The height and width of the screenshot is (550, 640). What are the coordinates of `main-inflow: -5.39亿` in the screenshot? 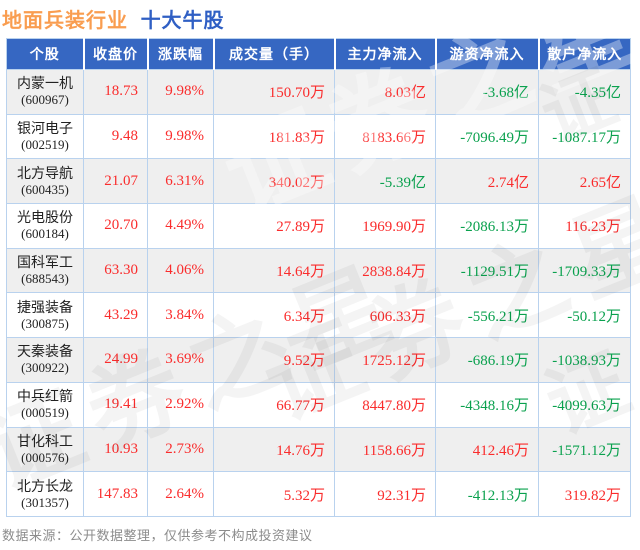 It's located at (385, 181).